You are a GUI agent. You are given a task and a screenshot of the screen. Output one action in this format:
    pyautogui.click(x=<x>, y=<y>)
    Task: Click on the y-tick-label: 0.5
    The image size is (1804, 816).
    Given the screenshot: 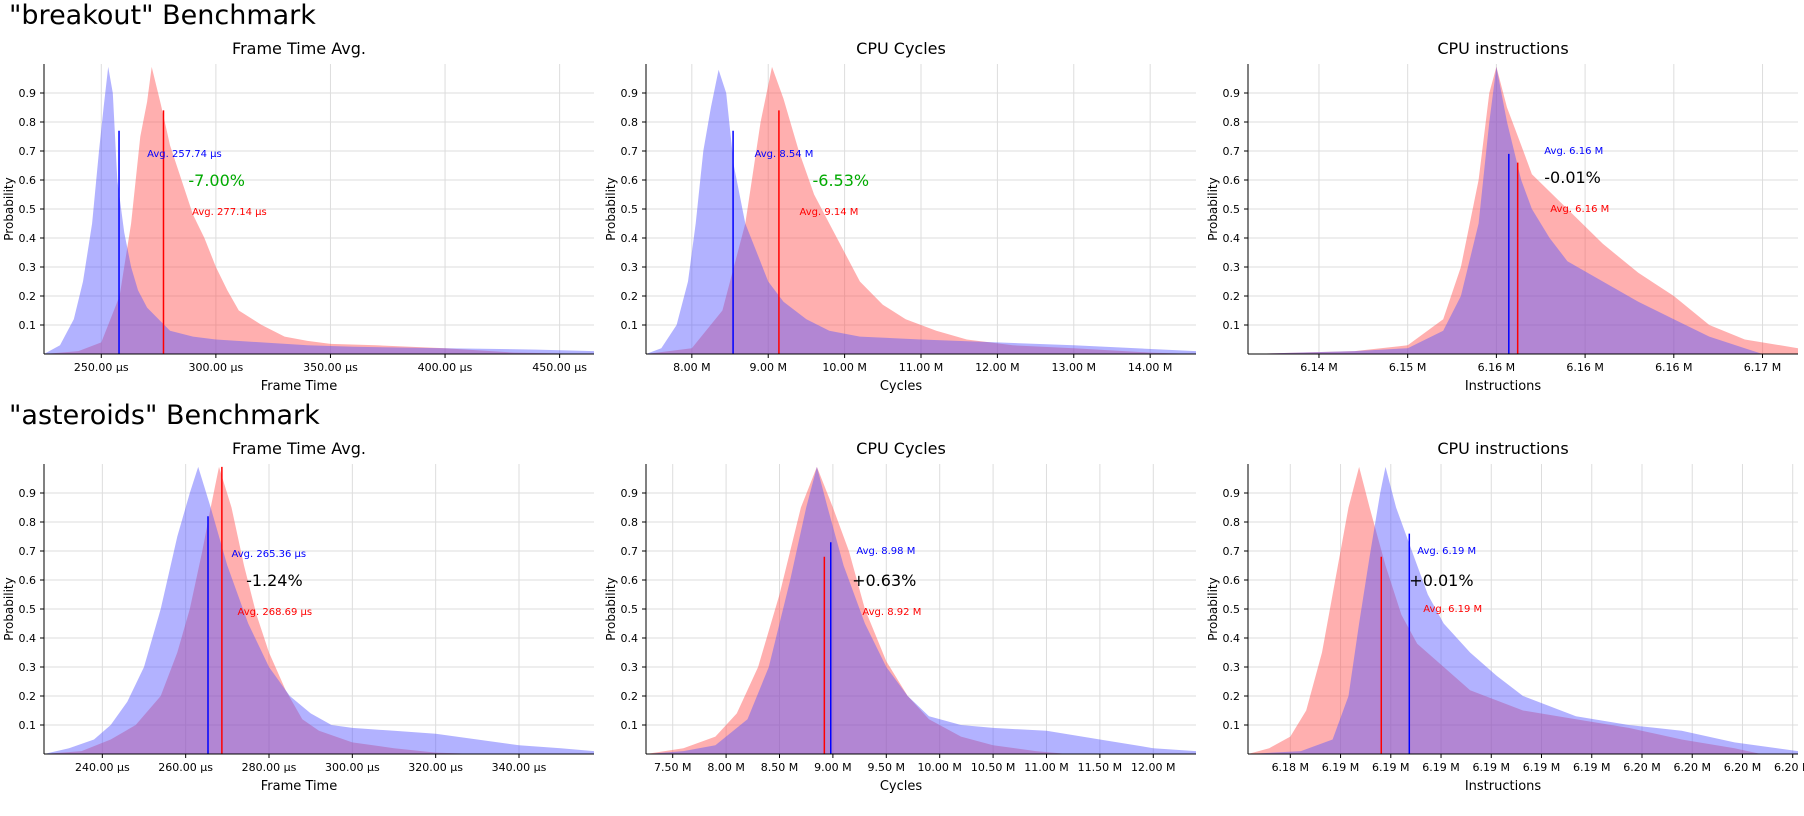 What is the action you would take?
    pyautogui.click(x=1232, y=209)
    